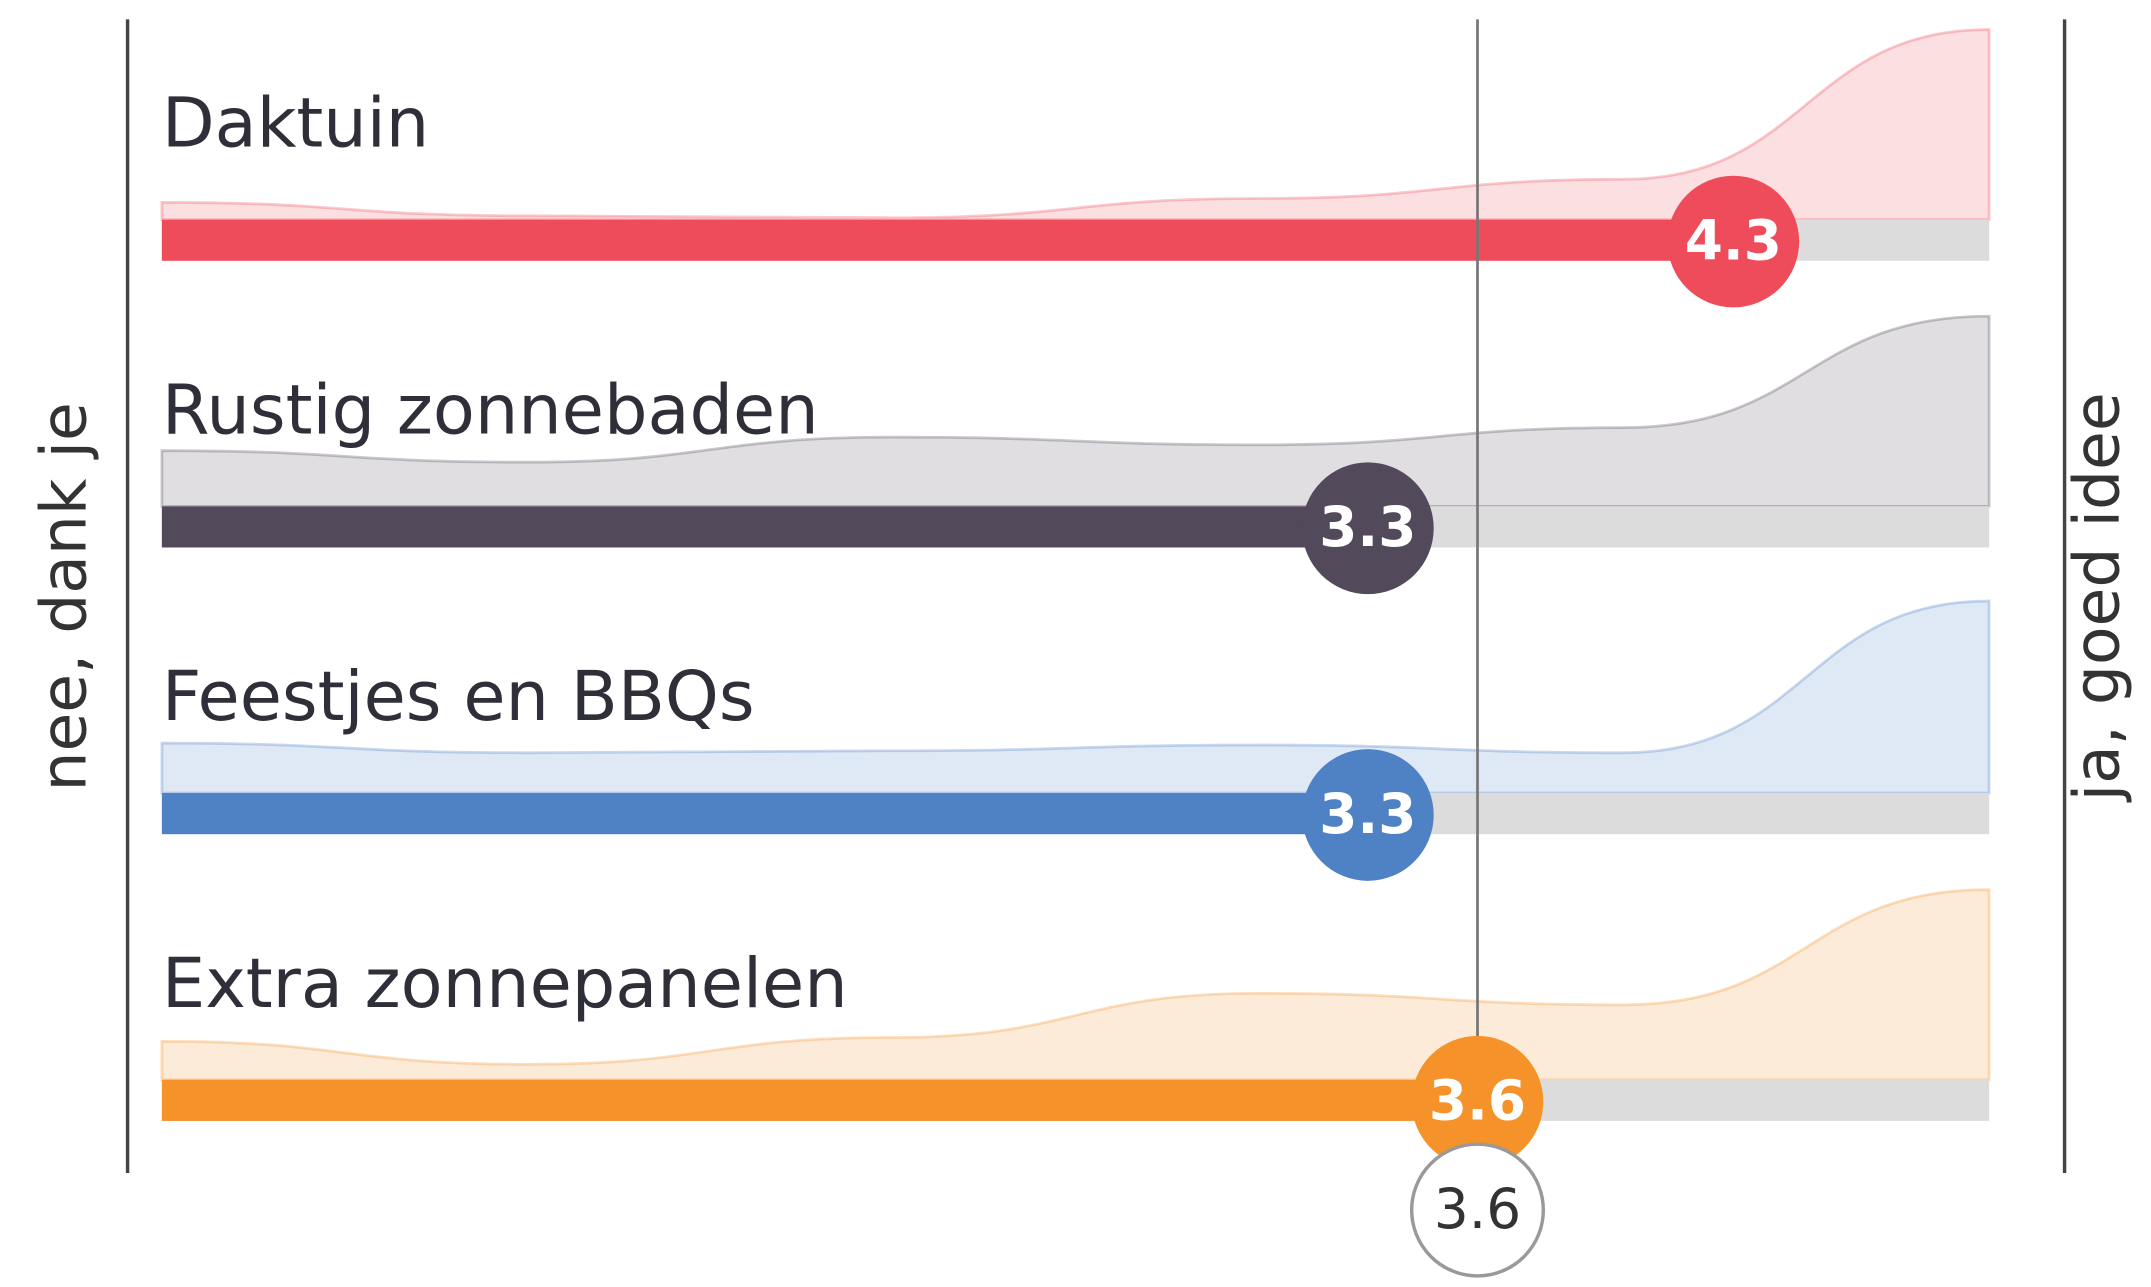 The image size is (2151, 1287). I want to click on right-axis-label: ja, goed idee, so click(2097, 597).